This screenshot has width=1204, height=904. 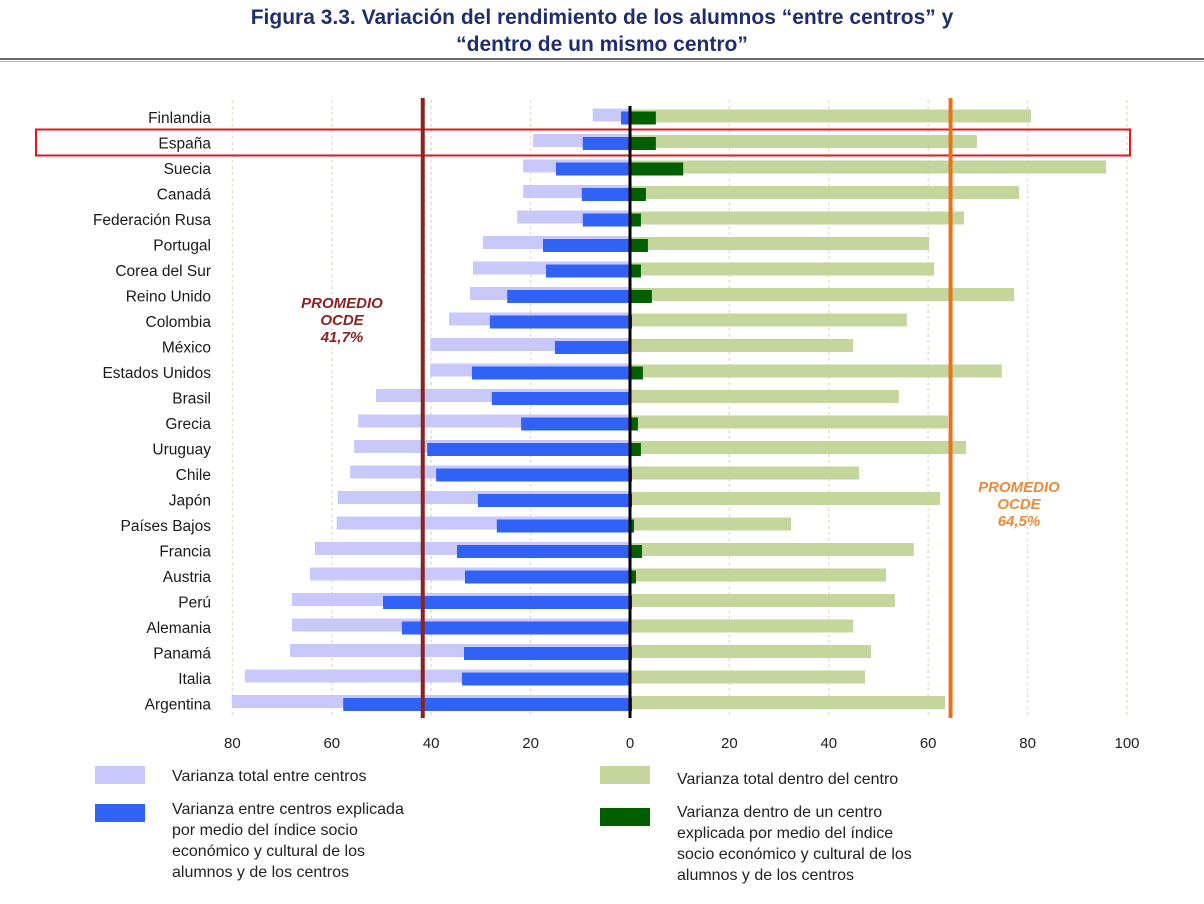 I want to click on category-label: Reino Unido, so click(x=168, y=297).